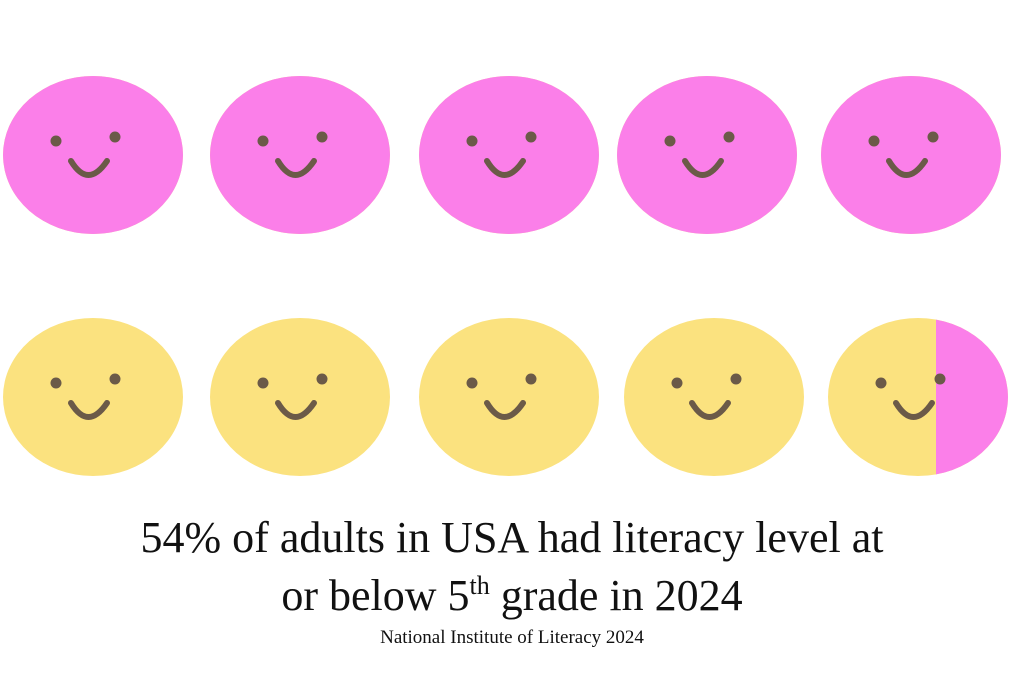 The width and height of the screenshot is (1024, 682). I want to click on title-superscript: th, so click(480, 585).